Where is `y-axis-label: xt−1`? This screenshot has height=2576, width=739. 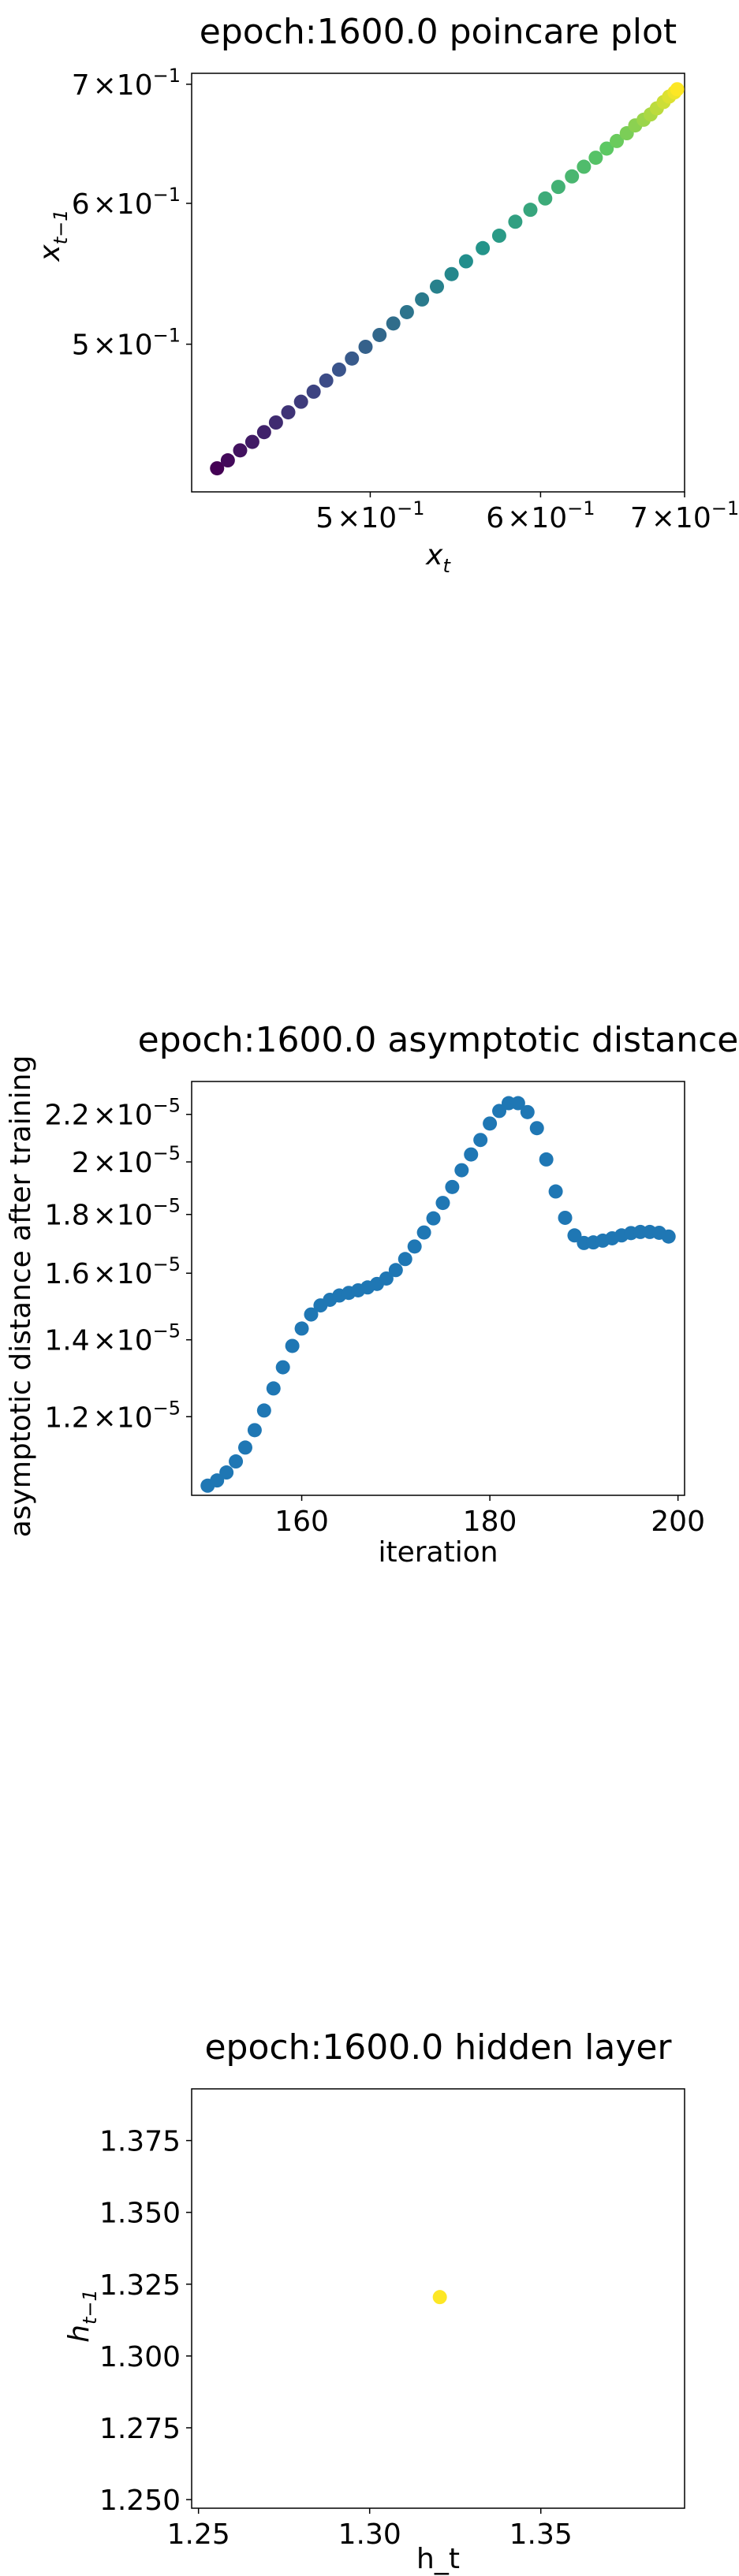 y-axis-label: xt−1 is located at coordinates (53, 235).